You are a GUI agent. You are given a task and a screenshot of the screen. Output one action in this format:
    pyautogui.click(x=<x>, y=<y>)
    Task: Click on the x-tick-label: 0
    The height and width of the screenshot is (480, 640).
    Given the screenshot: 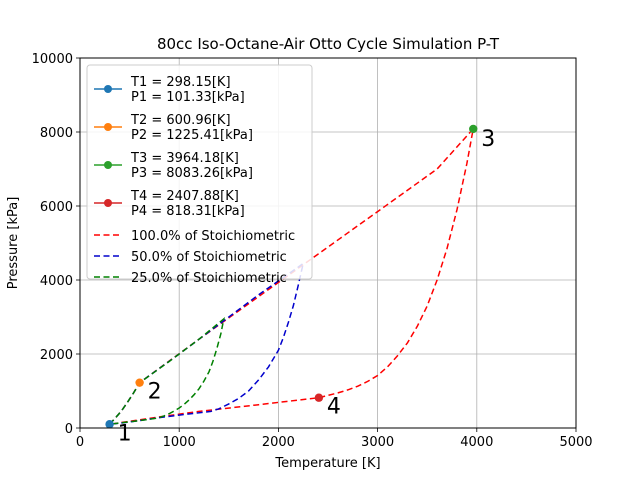 What is the action you would take?
    pyautogui.click(x=80, y=442)
    